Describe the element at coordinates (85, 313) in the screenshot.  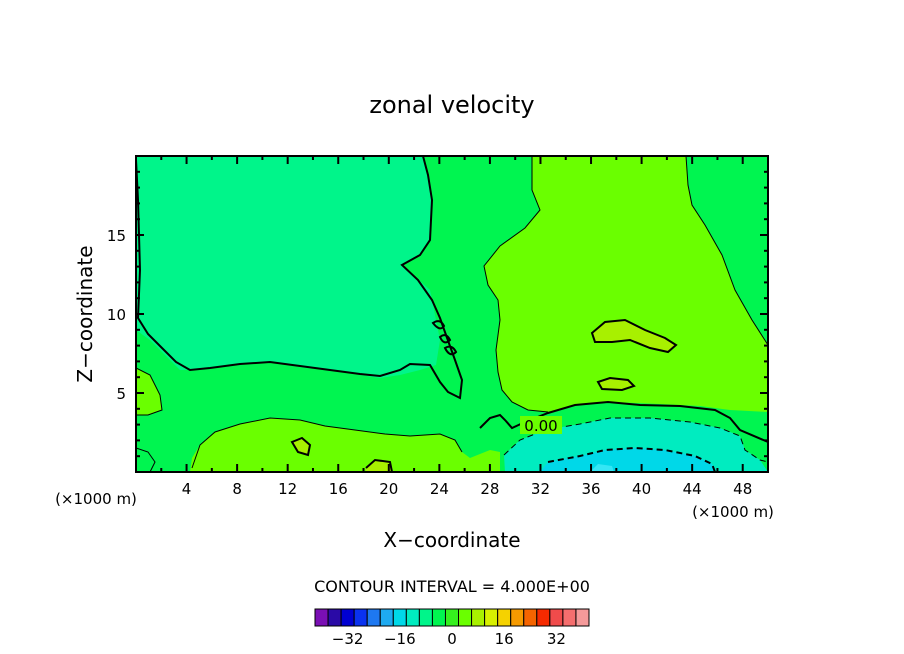
I see `y-axis-label: Z−coordinate` at that location.